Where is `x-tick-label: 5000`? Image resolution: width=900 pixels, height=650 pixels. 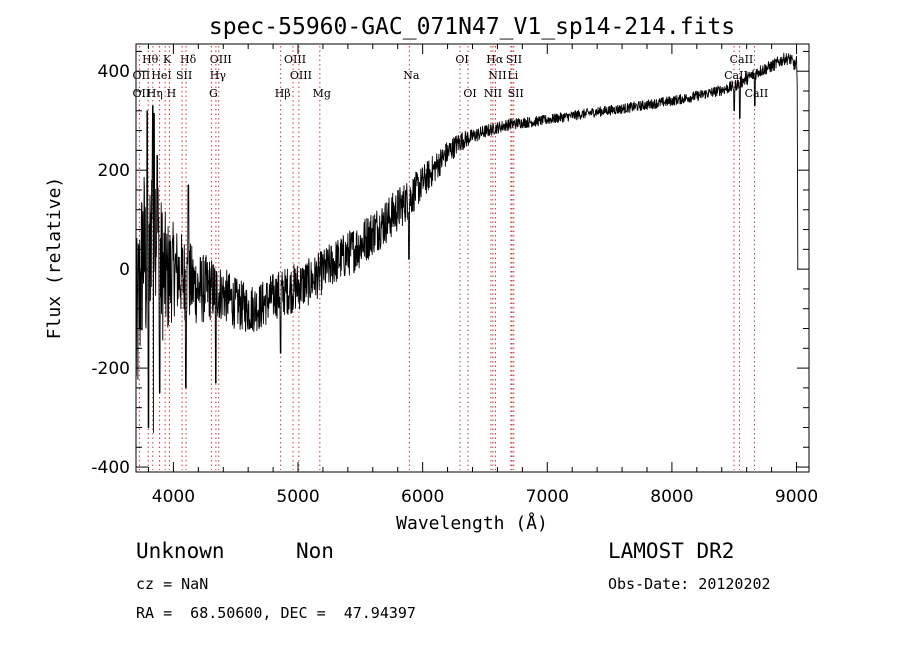 x-tick-label: 5000 is located at coordinates (297, 497).